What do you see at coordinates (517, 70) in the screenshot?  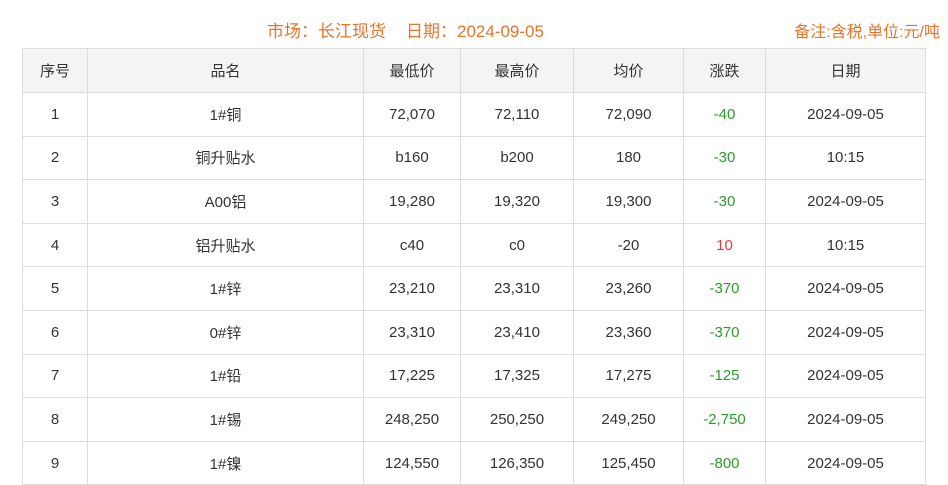 I see `column-header-high: 最高价` at bounding box center [517, 70].